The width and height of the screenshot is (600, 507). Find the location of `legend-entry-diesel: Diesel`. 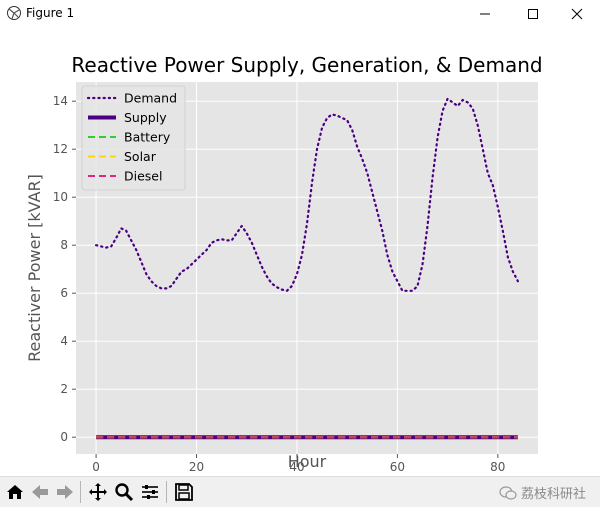

legend-entry-diesel: Diesel is located at coordinates (143, 176).